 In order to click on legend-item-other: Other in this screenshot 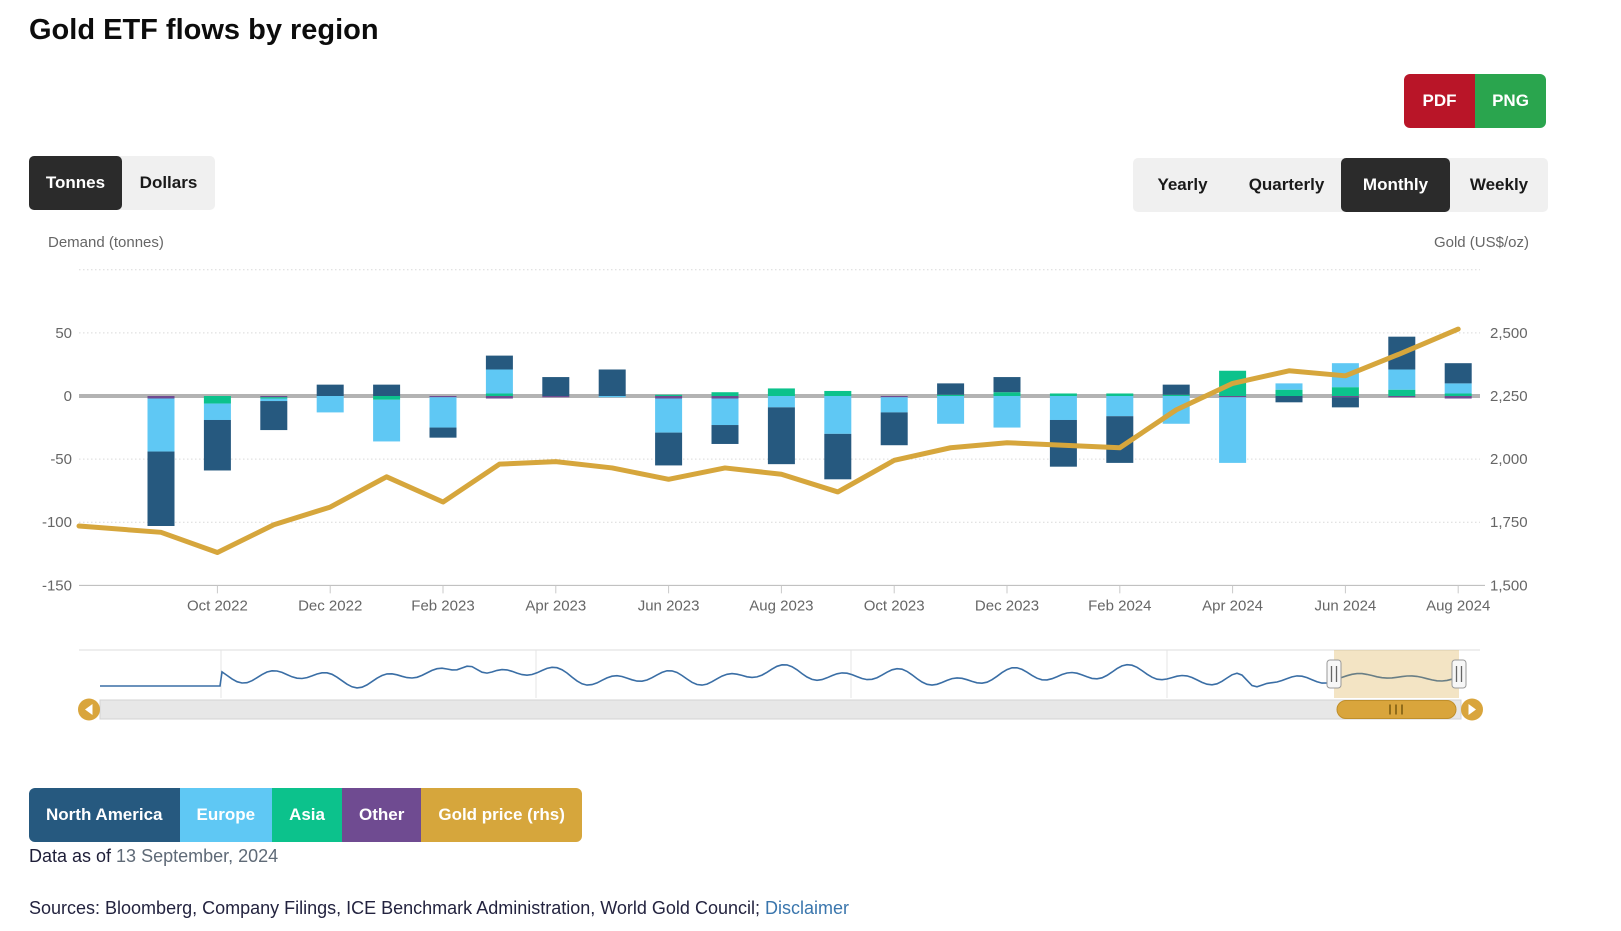, I will do `click(382, 815)`.